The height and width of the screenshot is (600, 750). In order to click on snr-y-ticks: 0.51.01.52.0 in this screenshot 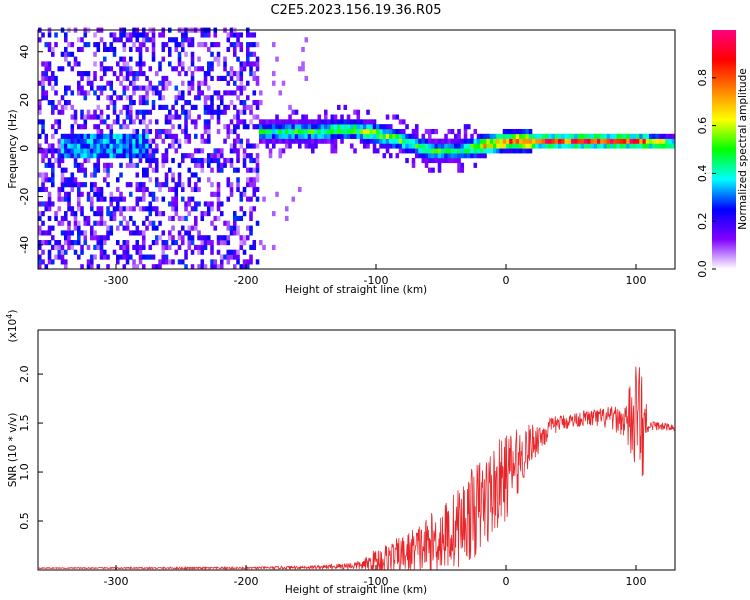, I will do `click(30, 447)`.